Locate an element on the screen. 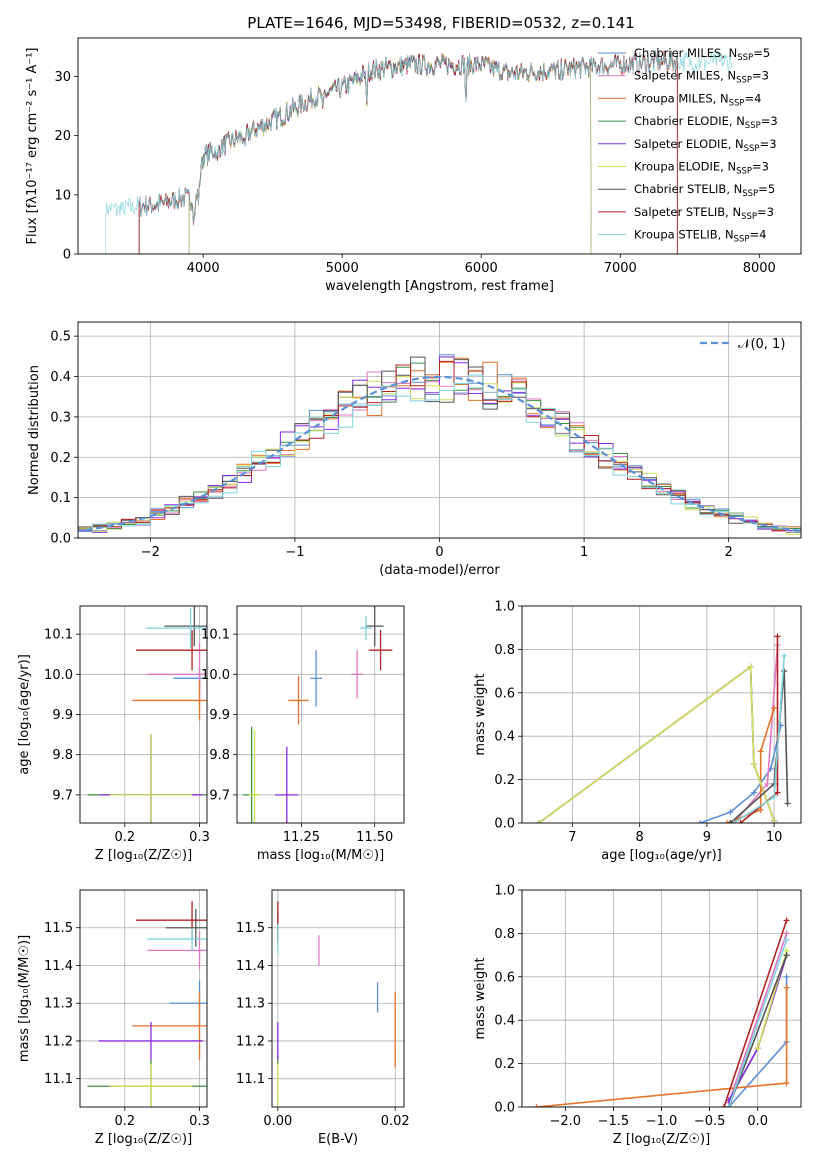 The image size is (819, 1170). histograms is located at coordinates (439, 445).